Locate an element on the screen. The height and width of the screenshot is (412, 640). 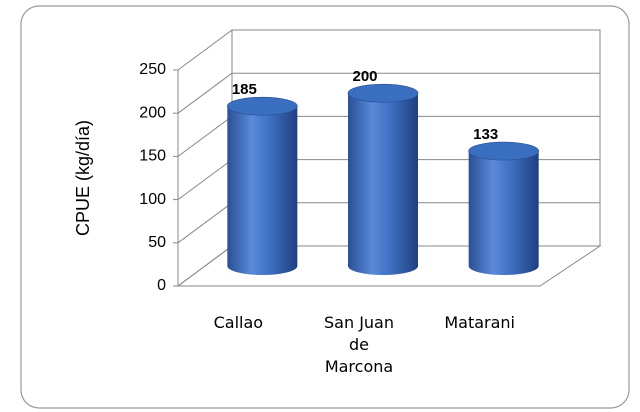
x-tick-label: San Juan de Marcona is located at coordinates (359, 344).